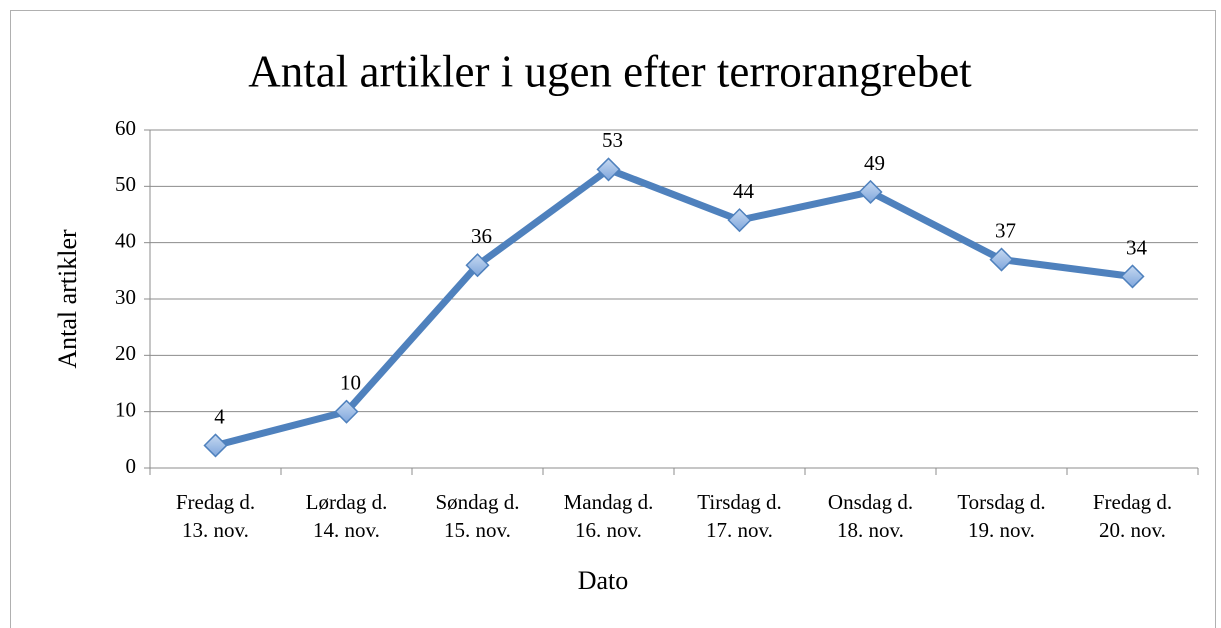 This screenshot has width=1221, height=628. I want to click on y-tick-label: 40, so click(125, 240).